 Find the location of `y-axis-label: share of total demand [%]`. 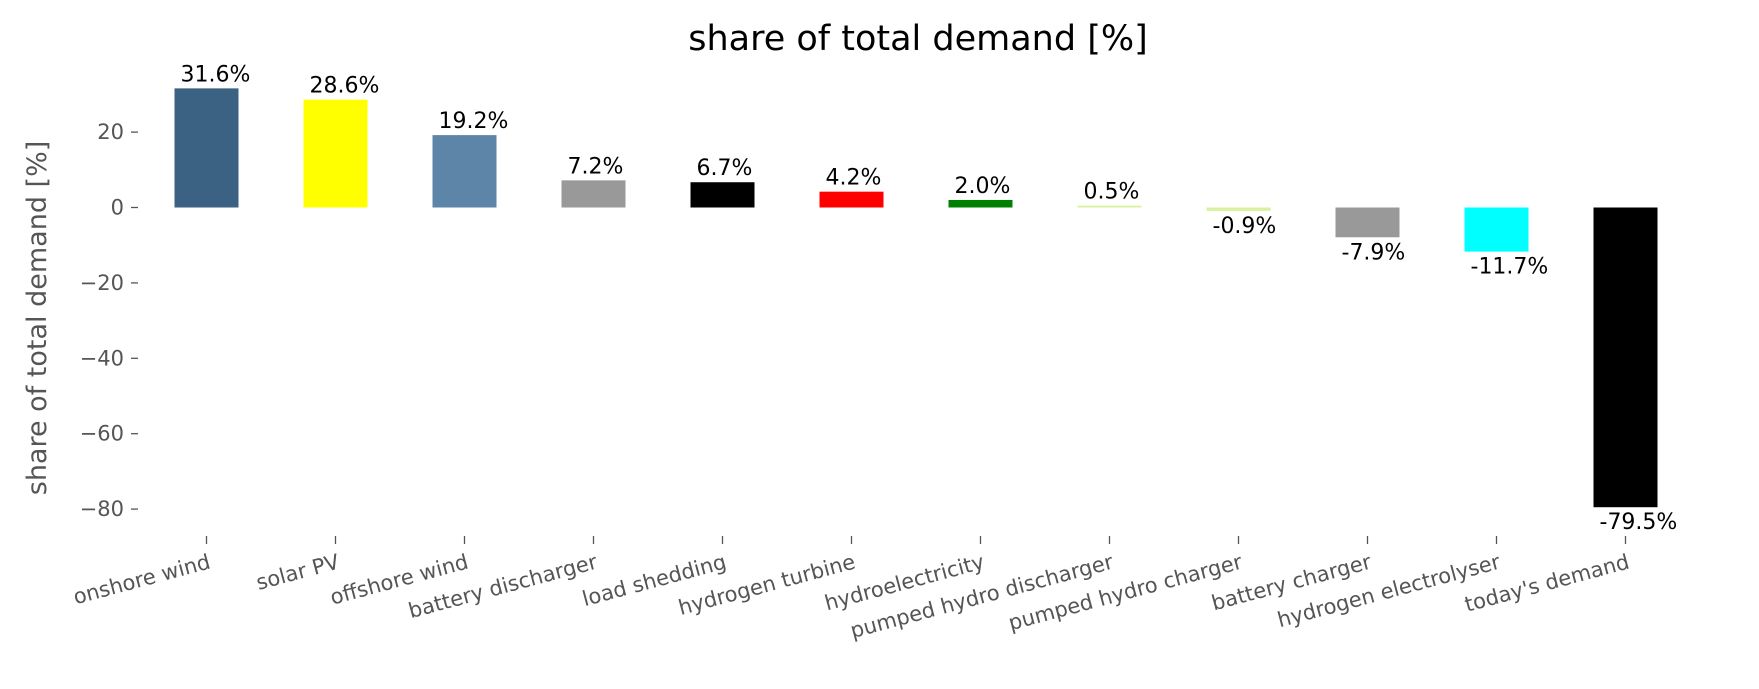

y-axis-label: share of total demand [%] is located at coordinates (37, 318).